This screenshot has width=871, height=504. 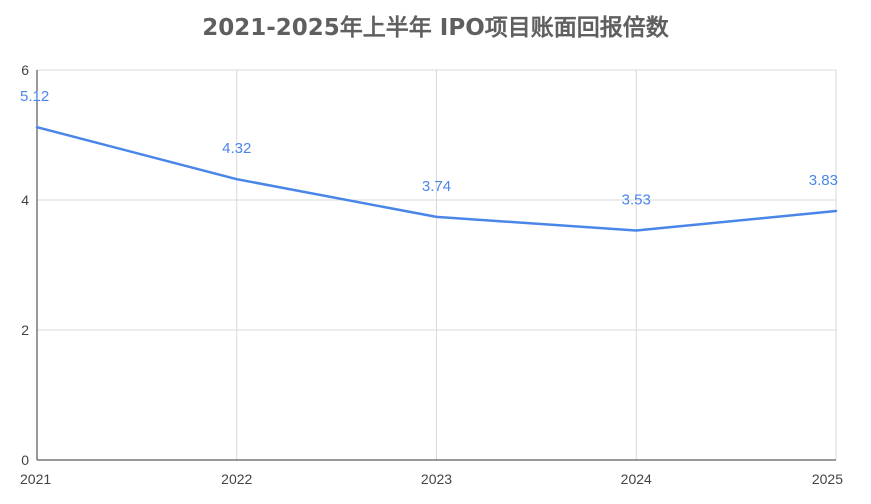 I want to click on data-label: 3.83, so click(x=823, y=180).